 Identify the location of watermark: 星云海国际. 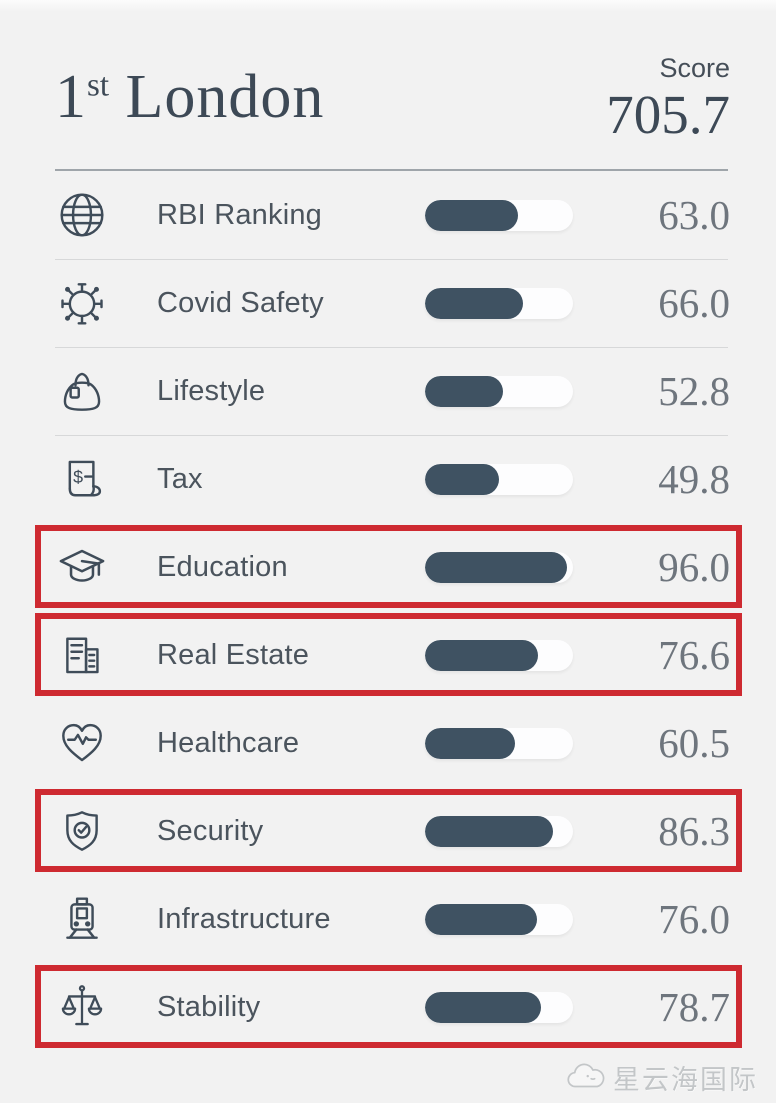
(662, 1077).